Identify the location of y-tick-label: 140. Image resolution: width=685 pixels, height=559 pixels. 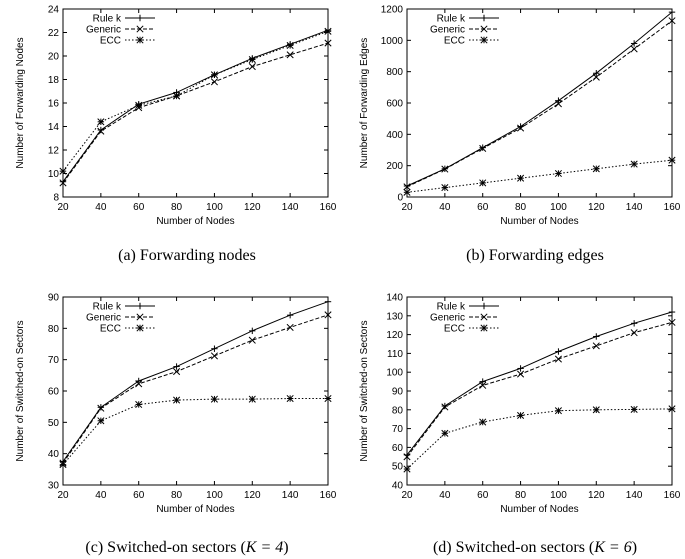
(394, 298).